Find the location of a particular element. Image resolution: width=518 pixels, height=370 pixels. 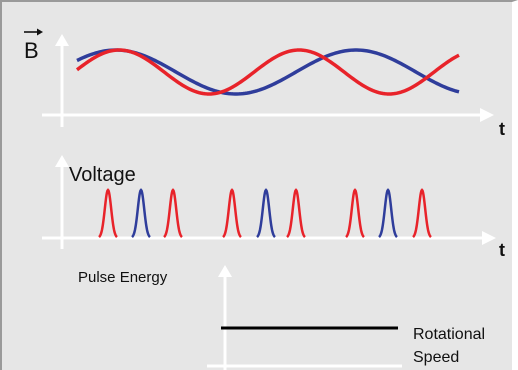

vector-arrowhead-icon is located at coordinates (40, 32).